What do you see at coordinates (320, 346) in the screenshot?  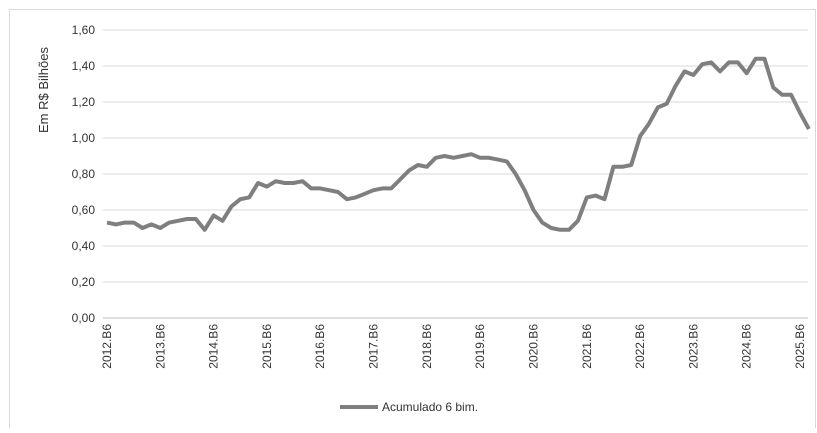 I see `x-tick-label: 2016.B6` at bounding box center [320, 346].